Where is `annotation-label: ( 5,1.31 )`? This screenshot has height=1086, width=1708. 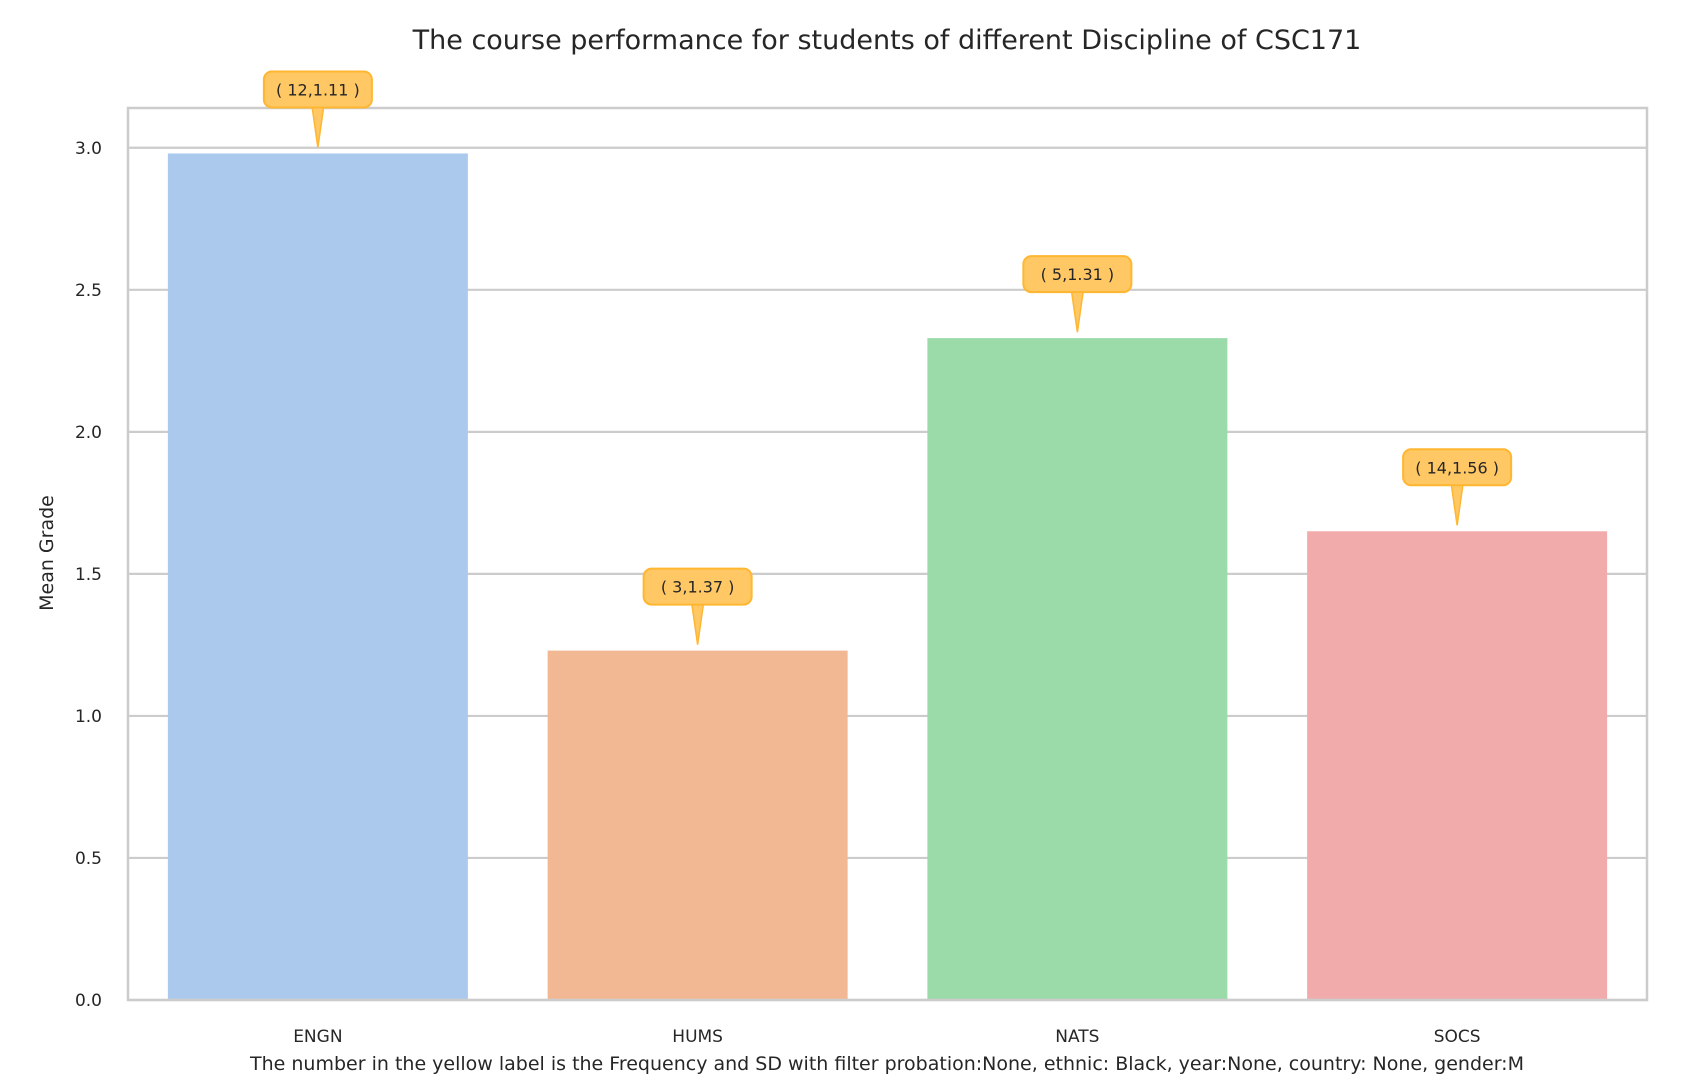
annotation-label: ( 5,1.31 ) is located at coordinates (1077, 294).